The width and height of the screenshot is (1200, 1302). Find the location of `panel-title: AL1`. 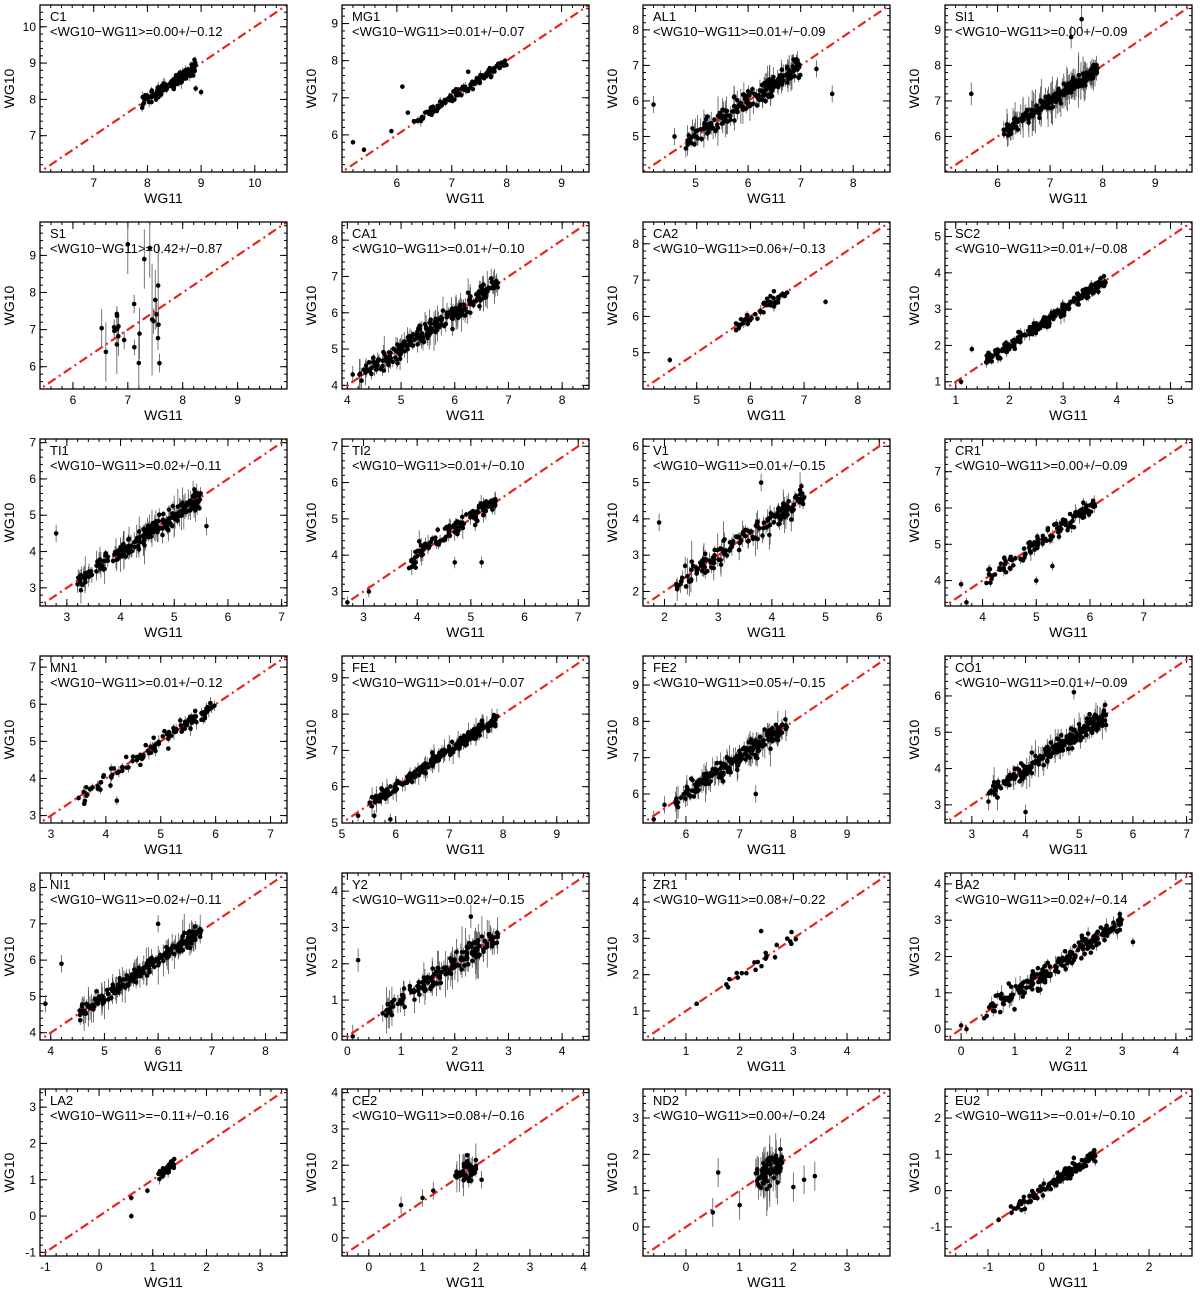

panel-title: AL1 is located at coordinates (664, 16).